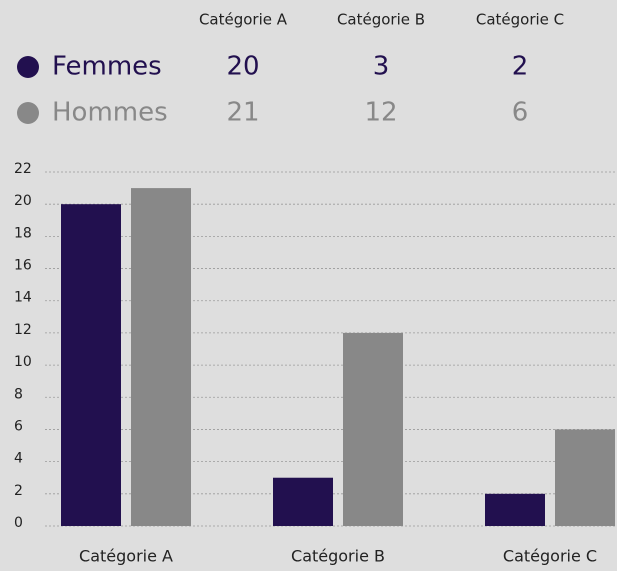 This screenshot has height=571, width=617. What do you see at coordinates (242, 67) in the screenshot?
I see `table-value: 20` at bounding box center [242, 67].